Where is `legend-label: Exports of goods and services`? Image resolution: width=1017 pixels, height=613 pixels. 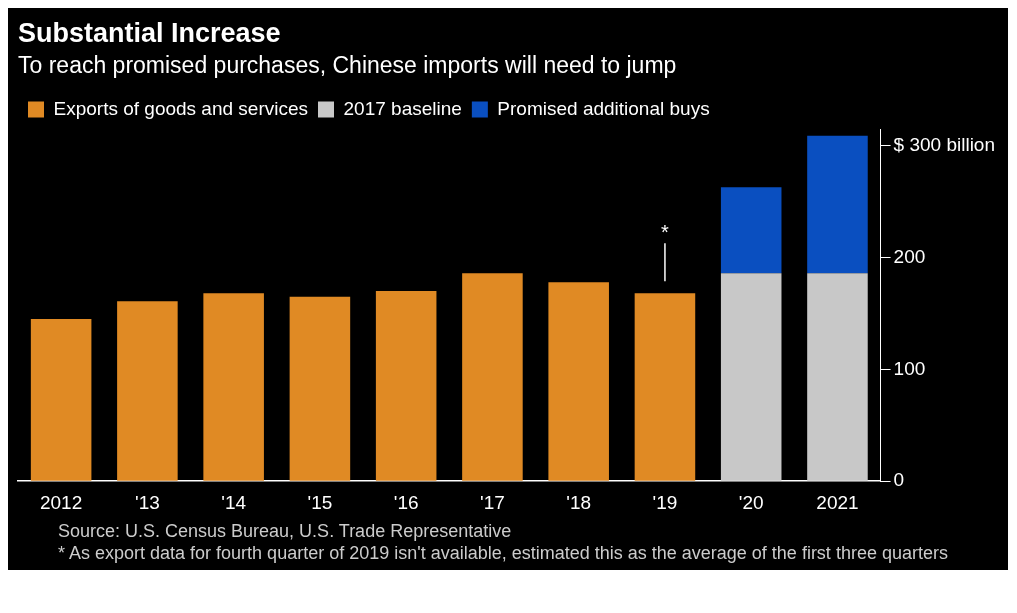 legend-label: Exports of goods and services is located at coordinates (181, 108).